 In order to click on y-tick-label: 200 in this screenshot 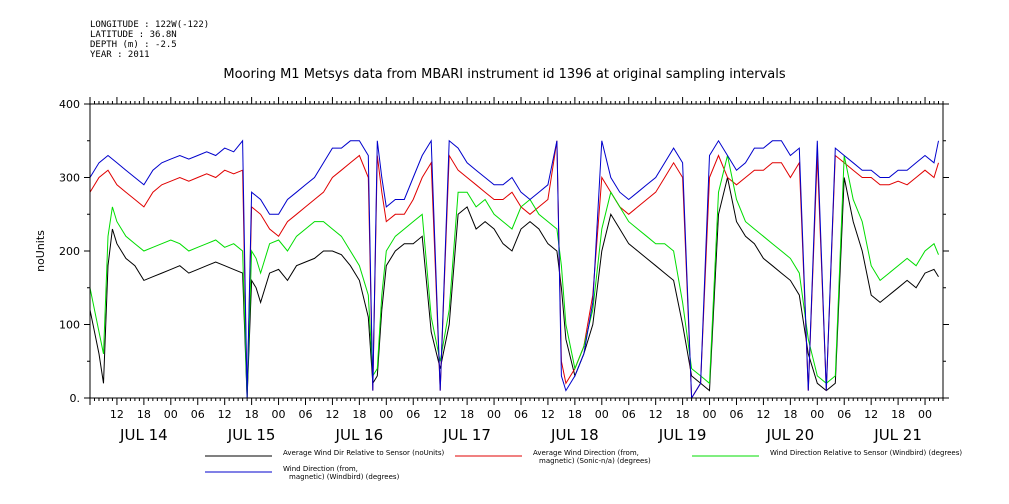, I will do `click(69, 251)`.